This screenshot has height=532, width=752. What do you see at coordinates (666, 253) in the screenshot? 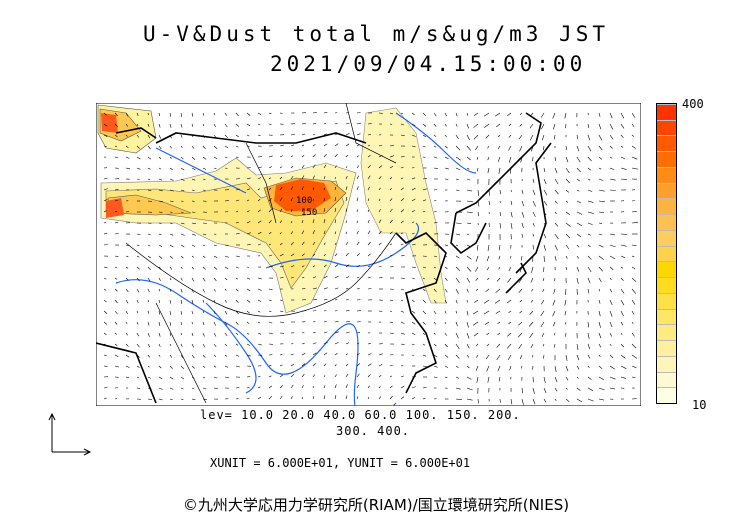
I see `color-scale-bar` at bounding box center [666, 253].